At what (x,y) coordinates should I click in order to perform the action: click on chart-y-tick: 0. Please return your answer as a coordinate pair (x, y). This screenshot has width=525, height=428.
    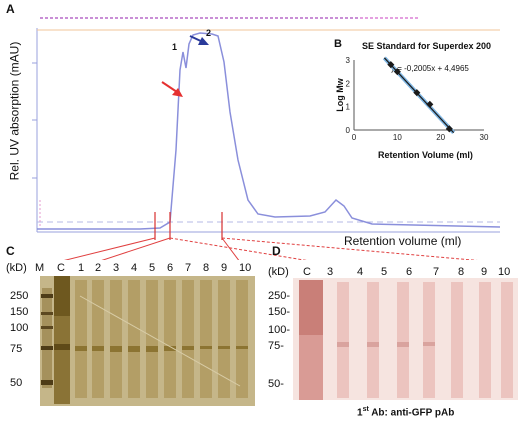
    Looking at the image, I should click on (348, 130).